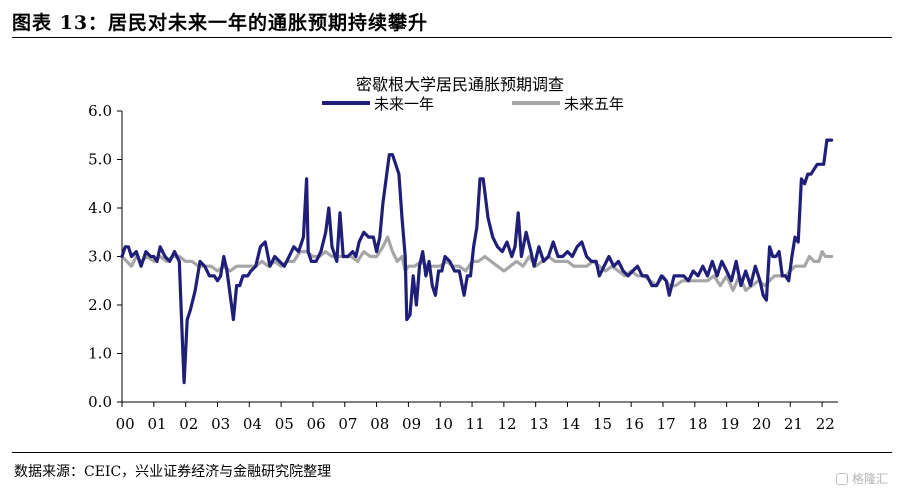 Image resolution: width=900 pixels, height=495 pixels. I want to click on x-tick-label: 11, so click(475, 424).